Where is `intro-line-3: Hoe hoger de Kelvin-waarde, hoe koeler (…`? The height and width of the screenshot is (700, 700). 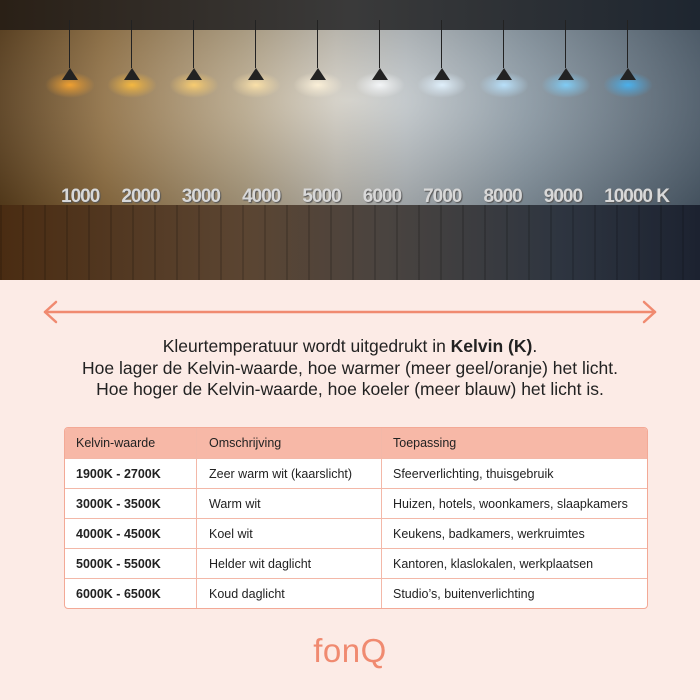
intro-line-3: Hoe hoger de Kelvin-waarde, hoe koeler (… is located at coordinates (350, 389).